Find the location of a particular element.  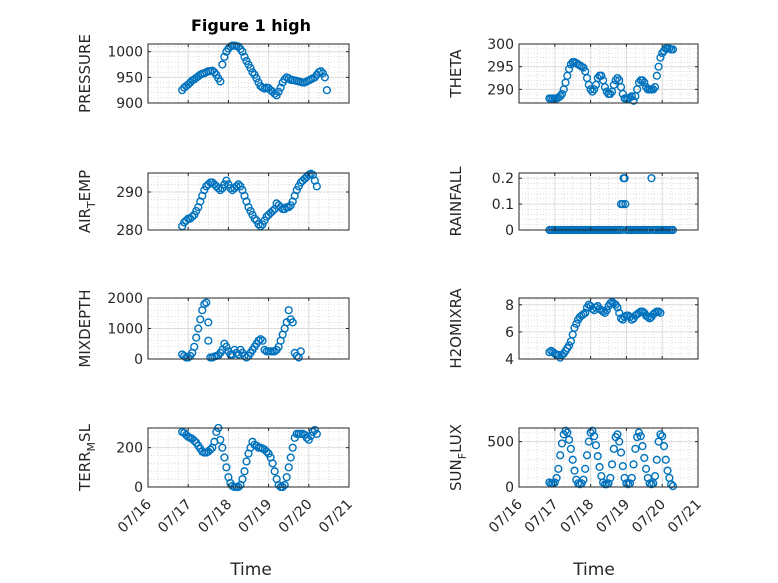

x-axis-label-left: Time is located at coordinates (250, 570).